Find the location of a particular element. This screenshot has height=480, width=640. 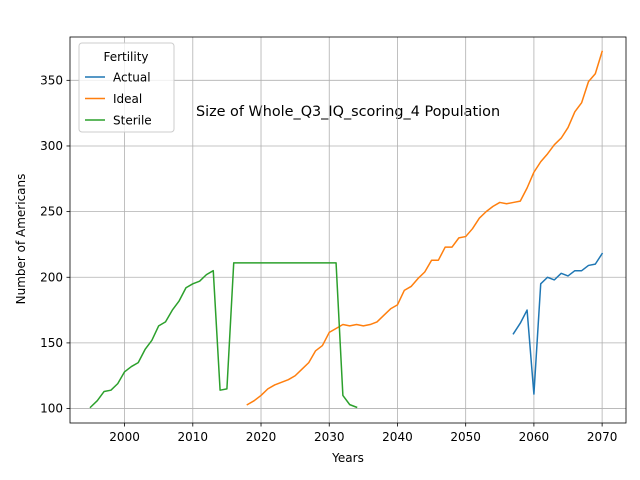

legend-title: Fertility is located at coordinates (125, 57).